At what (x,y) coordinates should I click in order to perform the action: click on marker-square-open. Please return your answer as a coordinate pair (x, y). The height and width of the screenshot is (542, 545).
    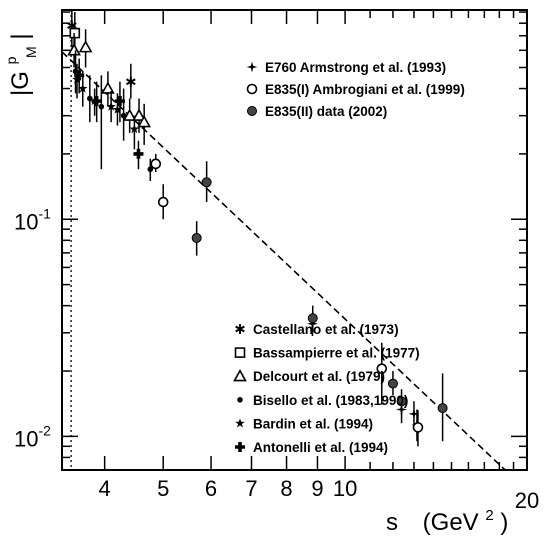
    Looking at the image, I should click on (240, 352).